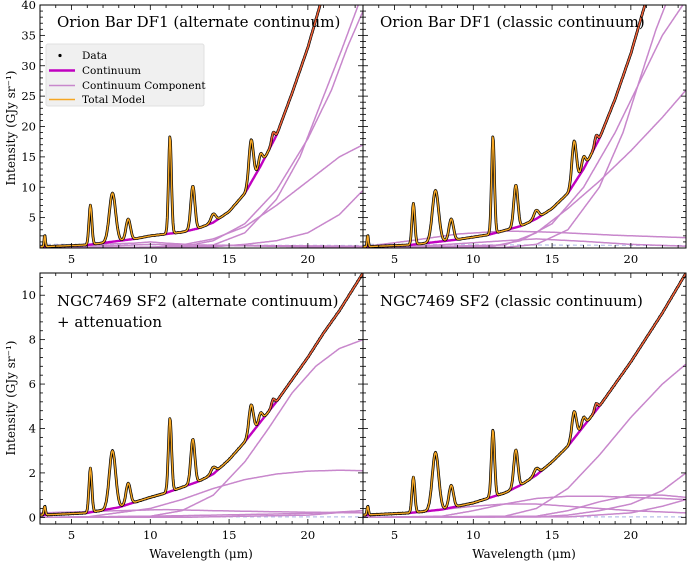 The width and height of the screenshot is (691, 567). Describe the element at coordinates (144, 86) in the screenshot. I see `legend-label-component: Continuum Component` at that location.